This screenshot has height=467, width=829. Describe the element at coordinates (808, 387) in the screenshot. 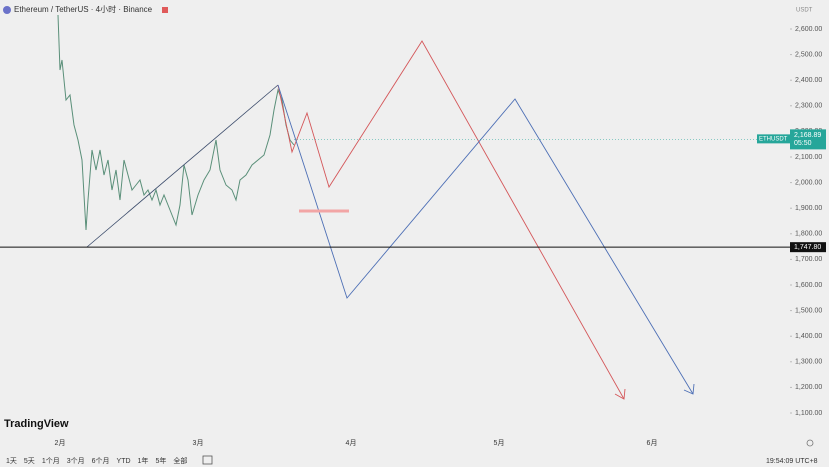

I see `y-tick-label: 1,200.00` at that location.